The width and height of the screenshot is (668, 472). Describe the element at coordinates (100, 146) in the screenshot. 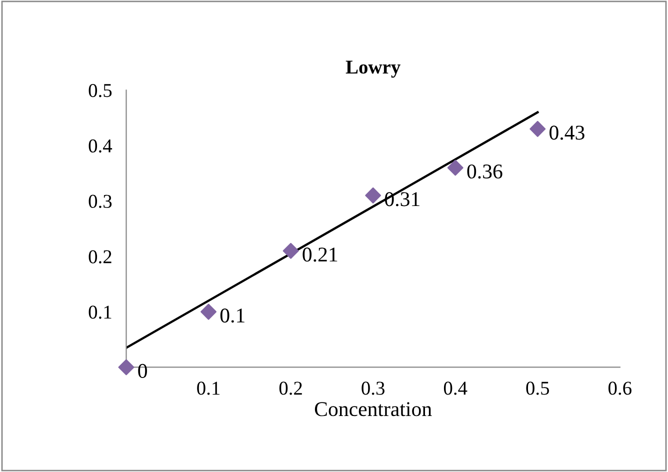

I see `y-tick-label: 0.4` at that location.